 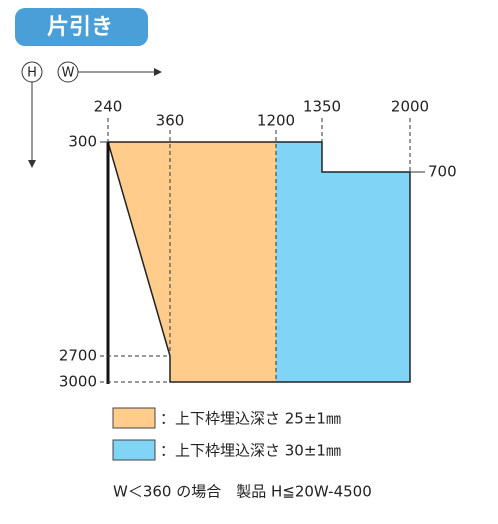 I want to click on h-label: H, so click(x=32, y=73).